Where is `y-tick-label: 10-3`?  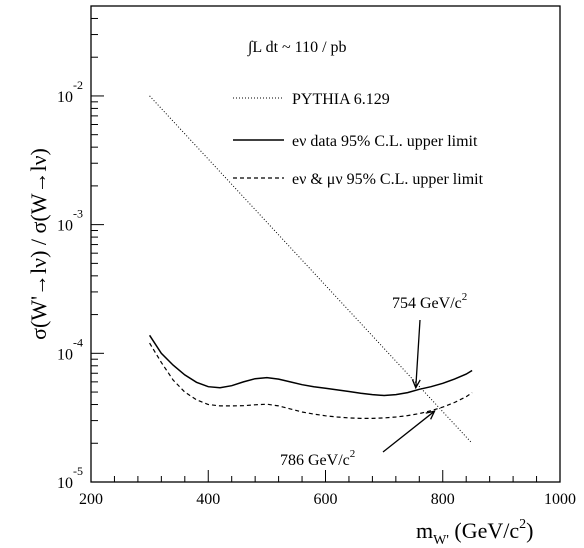 y-tick-label: 10-3 is located at coordinates (70, 221).